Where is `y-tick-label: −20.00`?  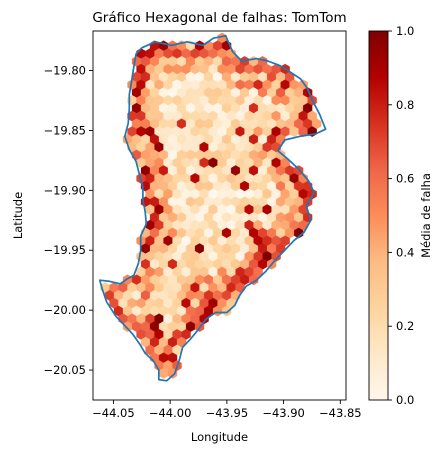
y-tick-label: −20.00 is located at coordinates (64, 310).